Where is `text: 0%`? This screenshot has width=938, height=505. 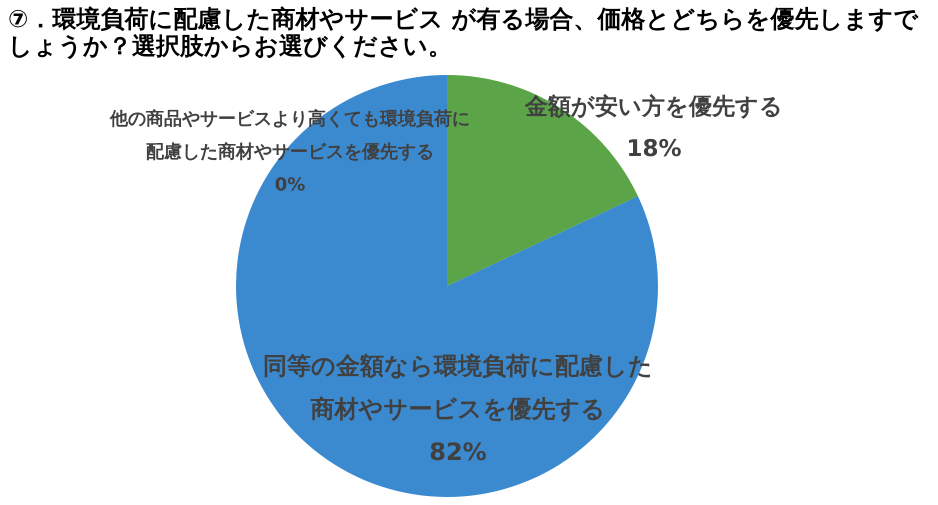
text: 0% is located at coordinates (290, 185).